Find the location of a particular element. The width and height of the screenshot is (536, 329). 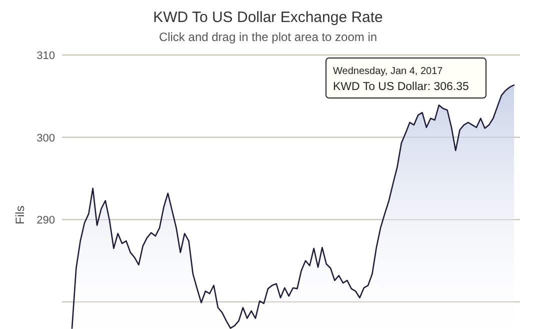

y-tick-label: 310 is located at coordinates (45, 56).